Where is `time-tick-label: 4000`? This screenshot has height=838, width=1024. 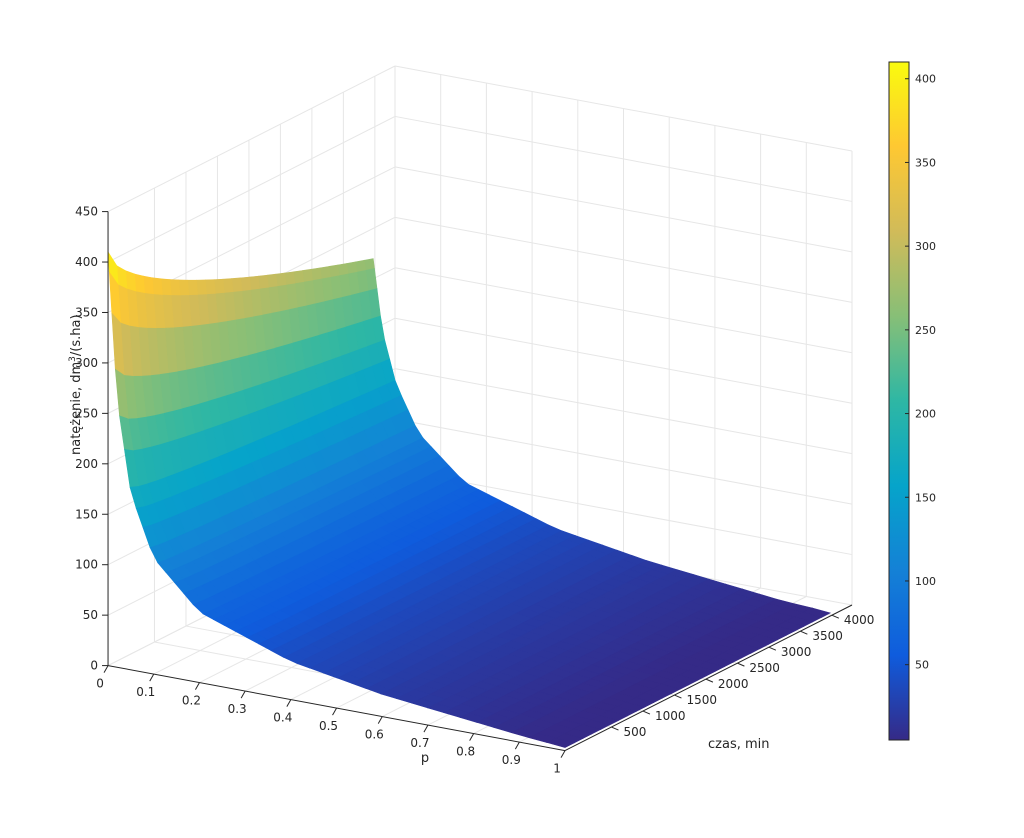
time-tick-label: 4000 is located at coordinates (859, 620).